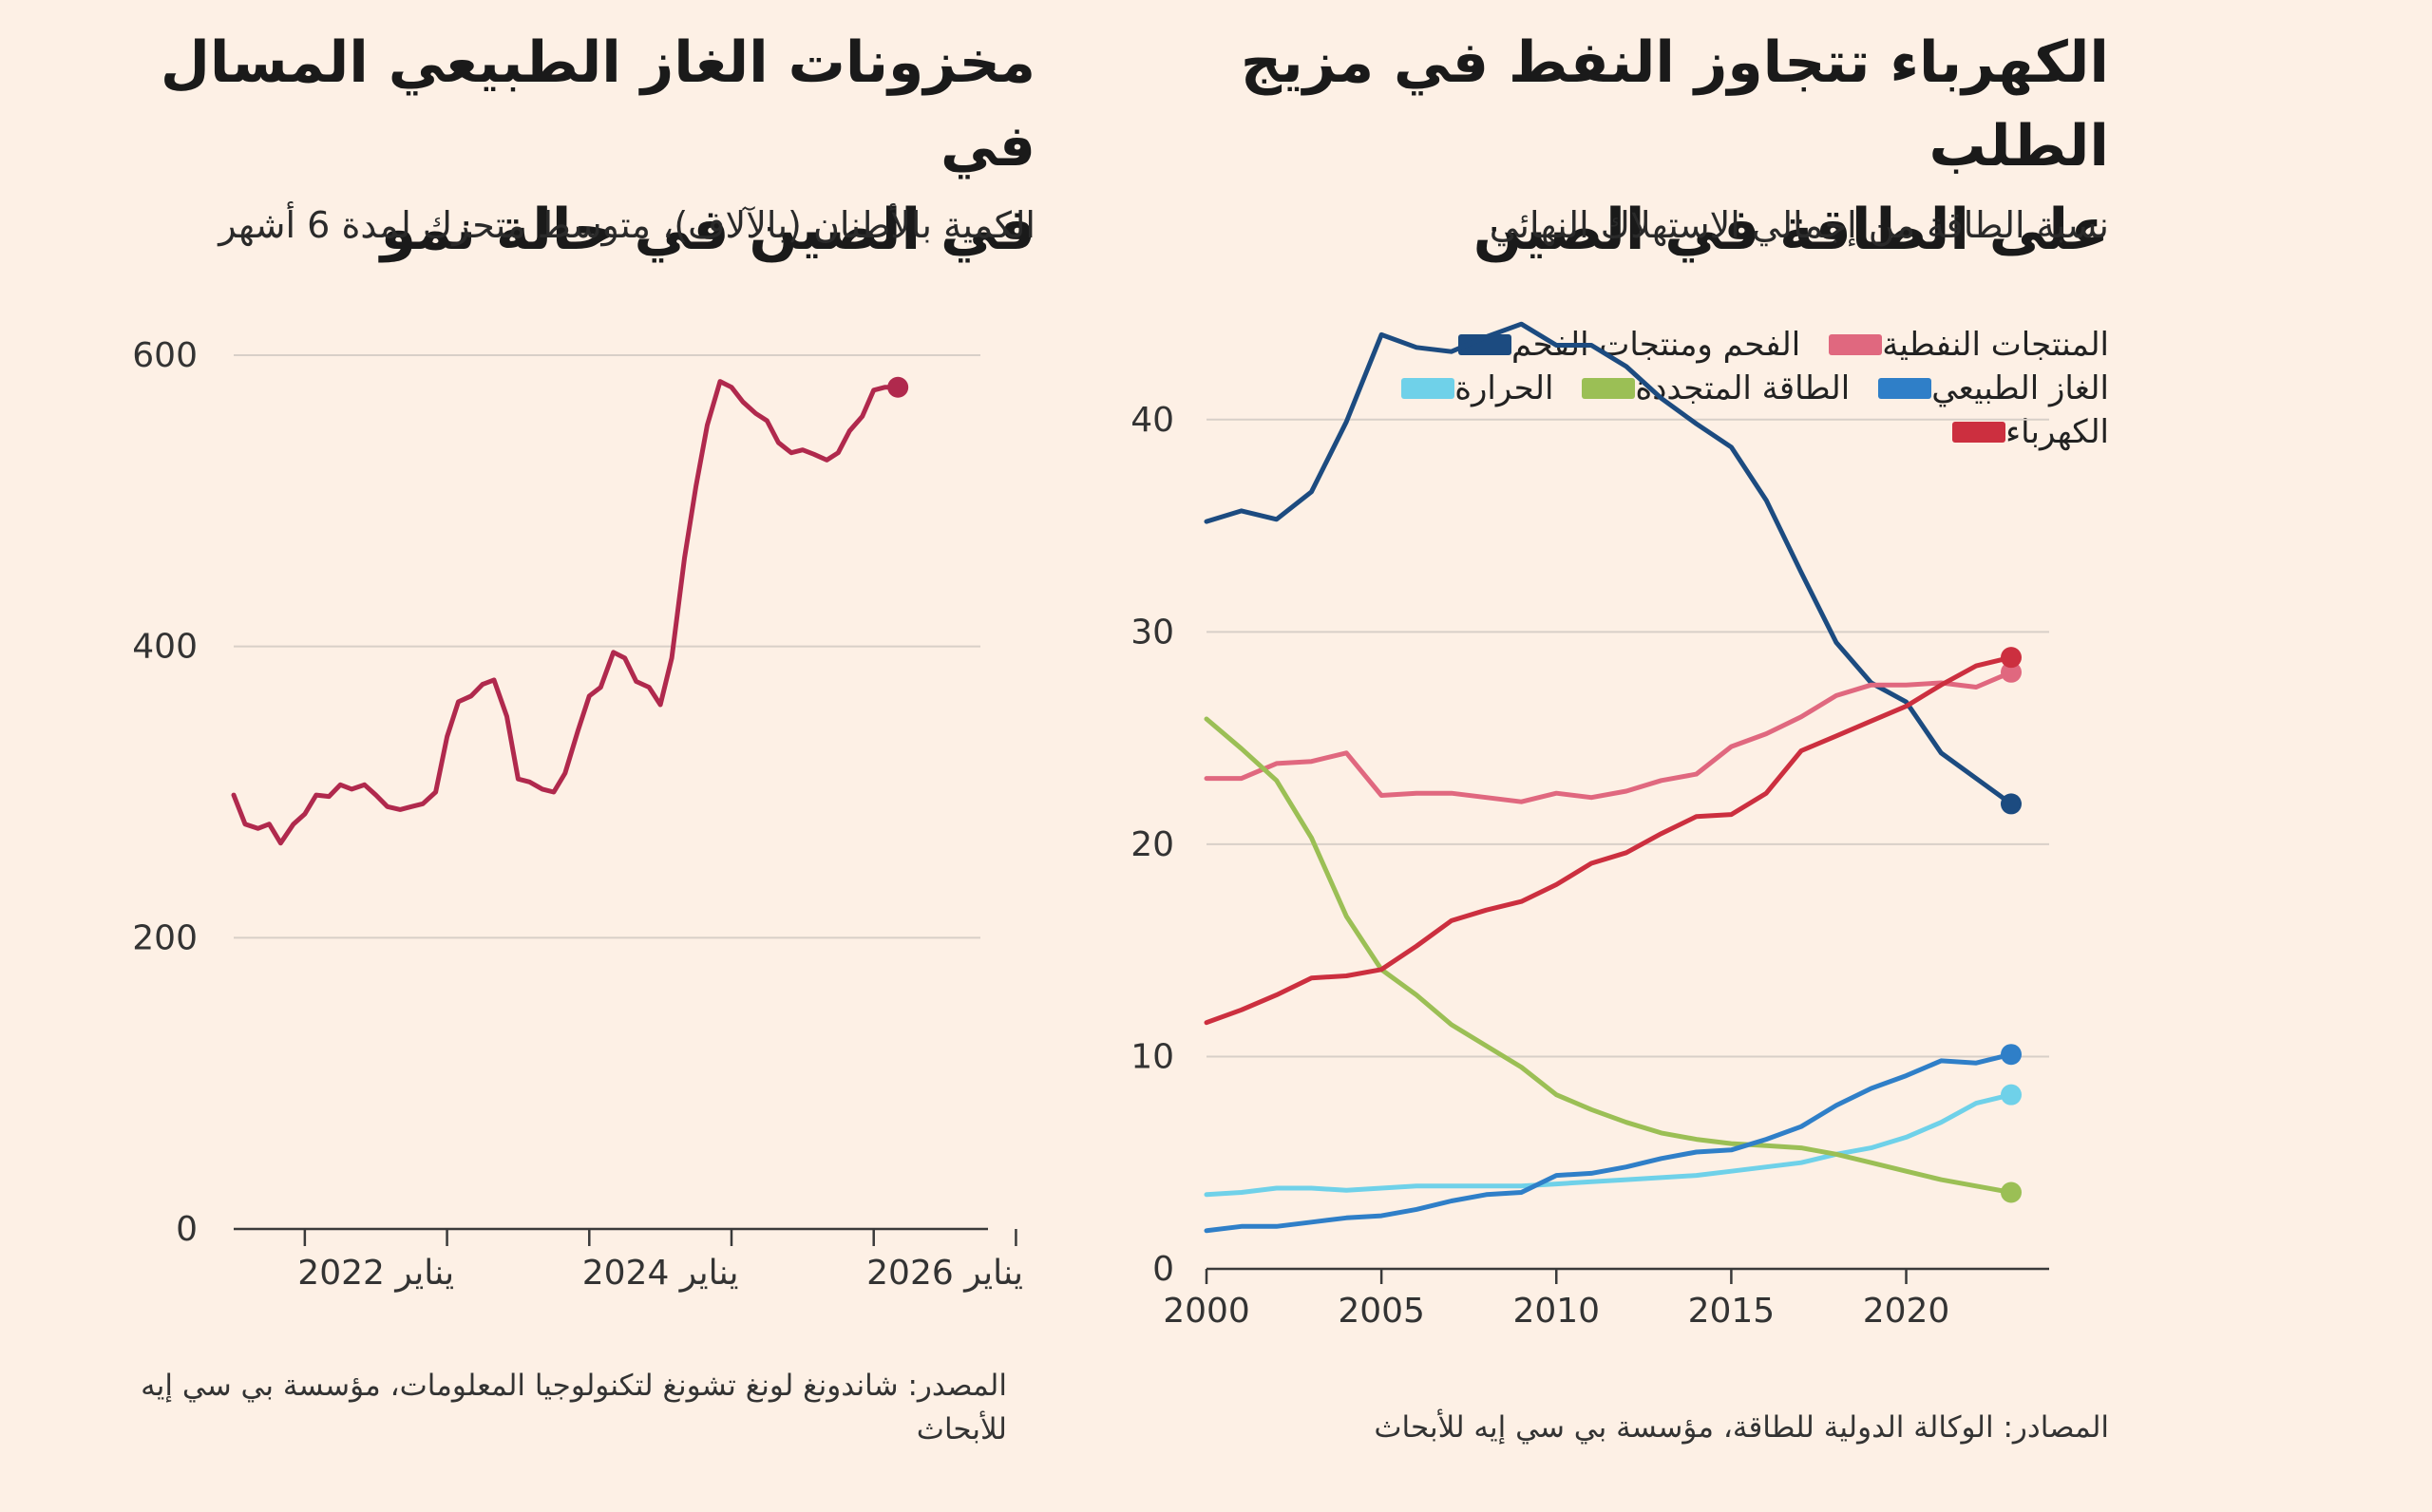 The height and width of the screenshot is (1512, 2432). I want to click on lng-y-tick-label: 400, so click(165, 648).